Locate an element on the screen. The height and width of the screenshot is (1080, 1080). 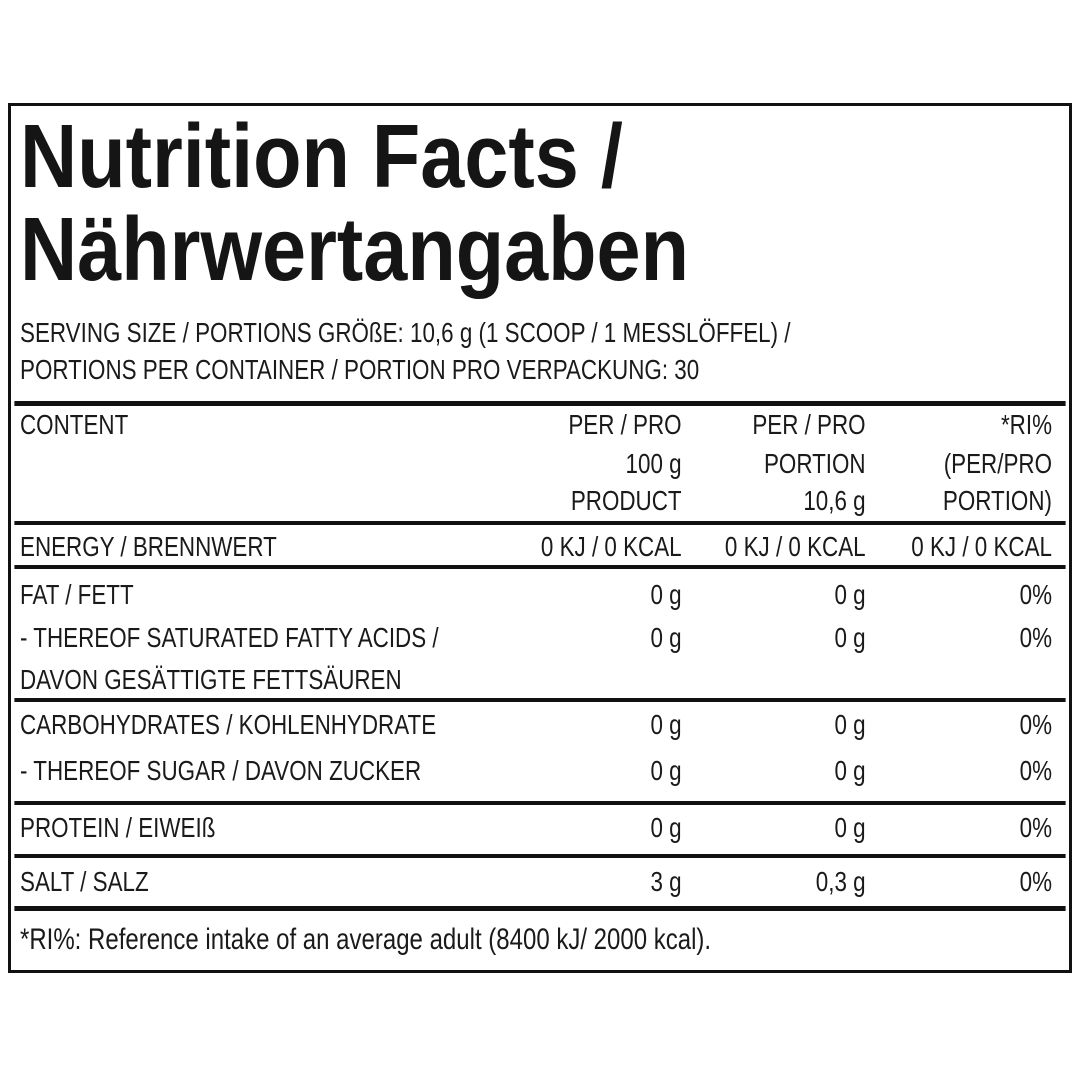
nutrient-name: SALT / SALZ is located at coordinates (84, 881).